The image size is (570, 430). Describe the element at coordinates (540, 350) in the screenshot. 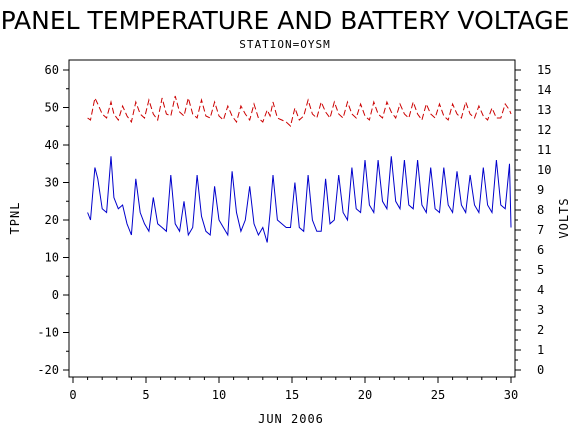

I see `y-right-tick-label: 1` at that location.